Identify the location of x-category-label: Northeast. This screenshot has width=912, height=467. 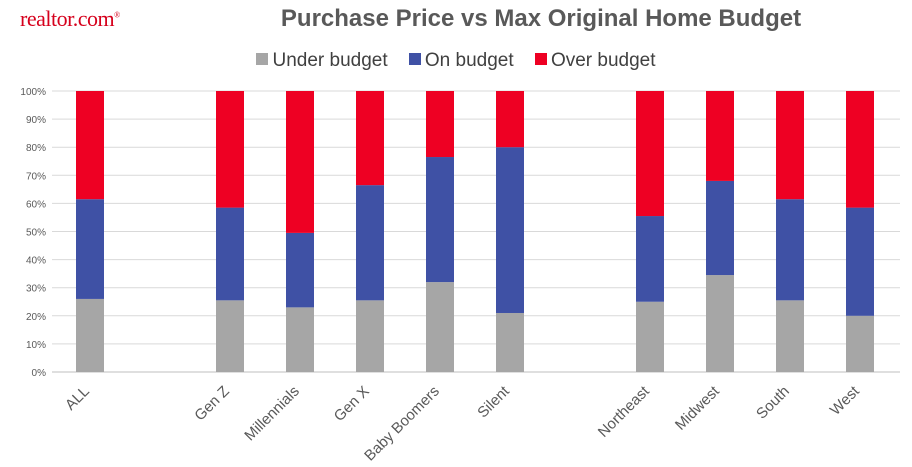
(624, 411).